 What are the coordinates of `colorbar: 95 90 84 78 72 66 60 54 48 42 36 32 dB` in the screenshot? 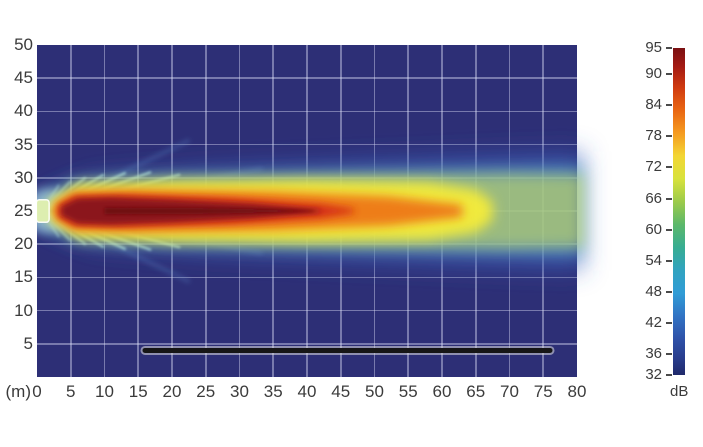 It's located at (651, 223).